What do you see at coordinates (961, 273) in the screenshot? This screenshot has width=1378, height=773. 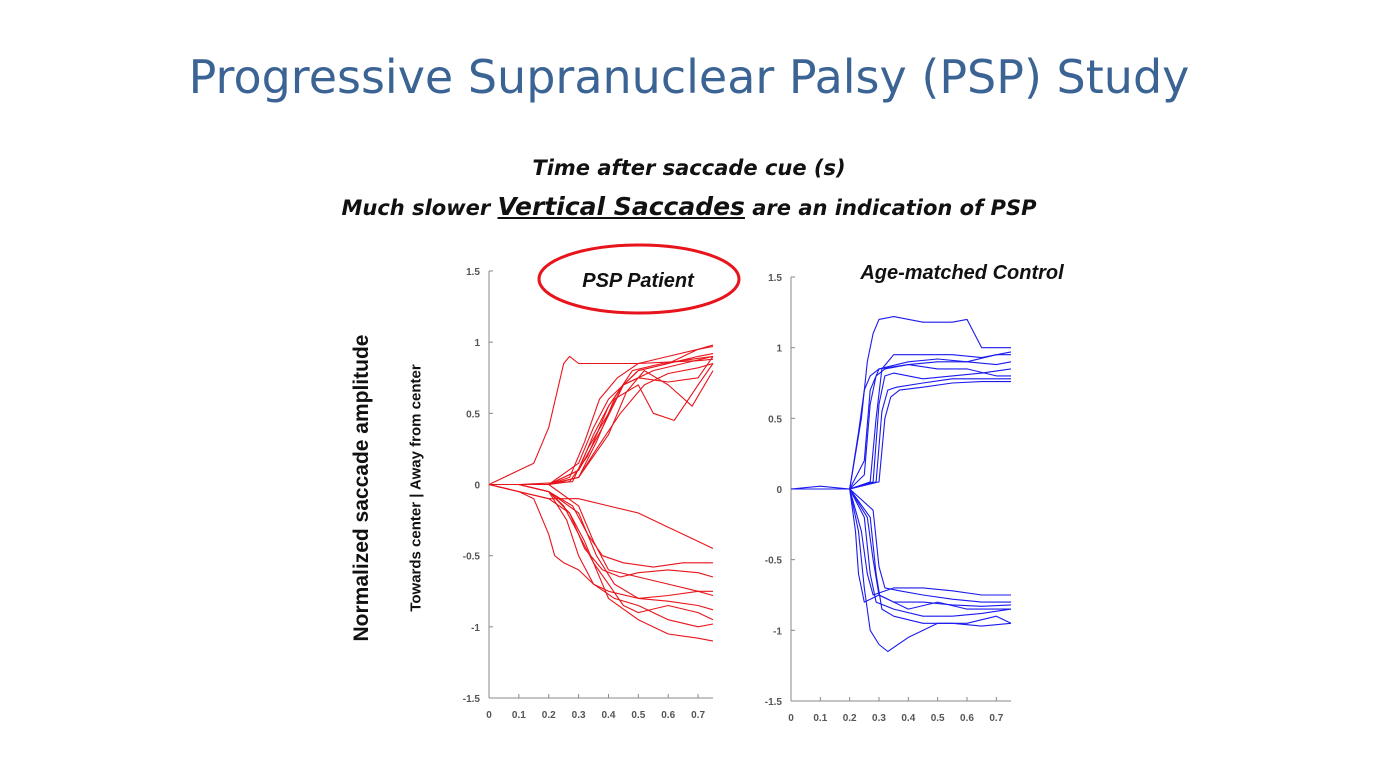 I see `chart-panel-title: Age-matched Control` at bounding box center [961, 273].